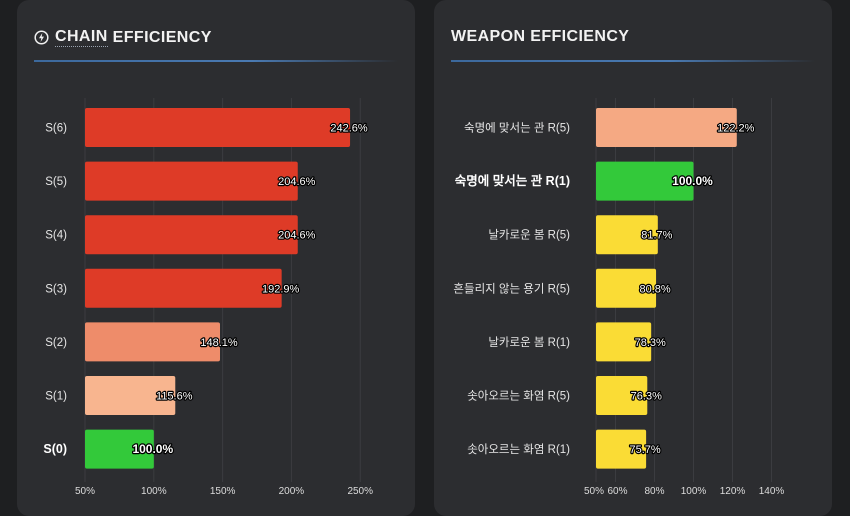 The image size is (850, 516). What do you see at coordinates (654, 491) in the screenshot?
I see `x-tick-label: 80%` at bounding box center [654, 491].